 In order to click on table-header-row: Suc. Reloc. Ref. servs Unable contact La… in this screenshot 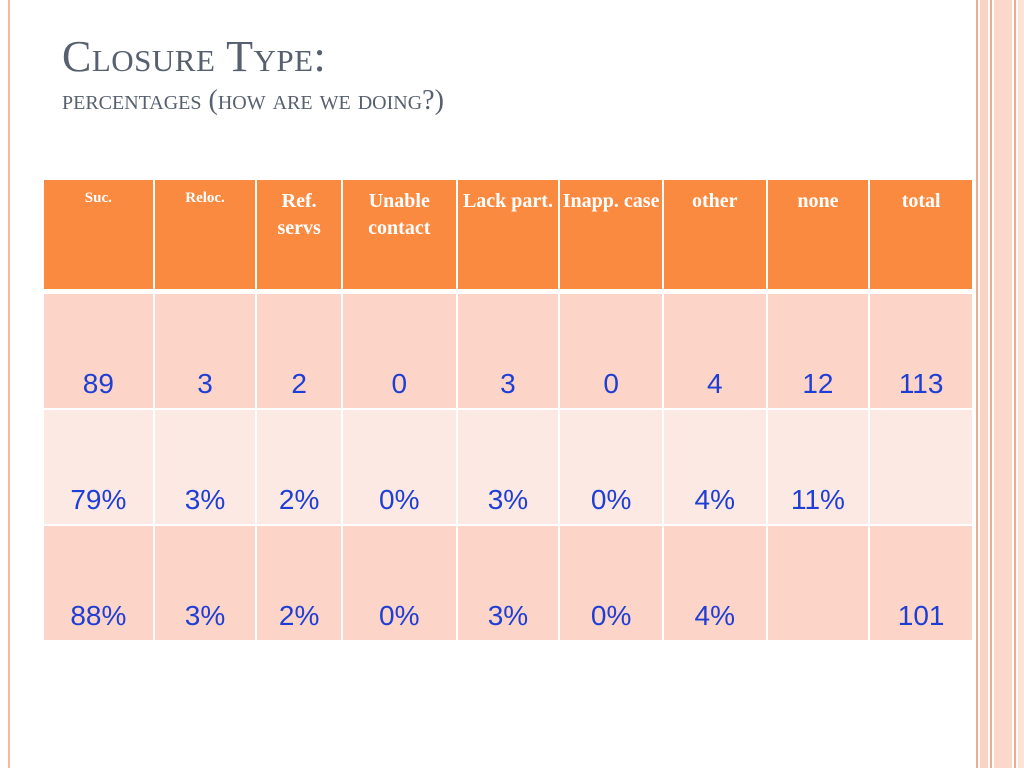, I will do `click(508, 236)`.